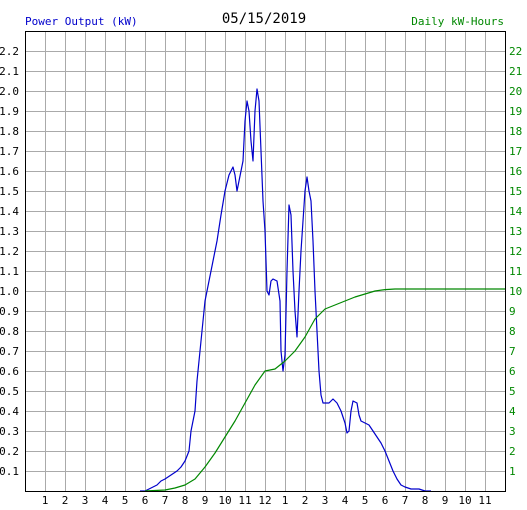 The image size is (527, 510). What do you see at coordinates (9, 311) in the screenshot?
I see `left-tick-label: 0.9` at bounding box center [9, 311].